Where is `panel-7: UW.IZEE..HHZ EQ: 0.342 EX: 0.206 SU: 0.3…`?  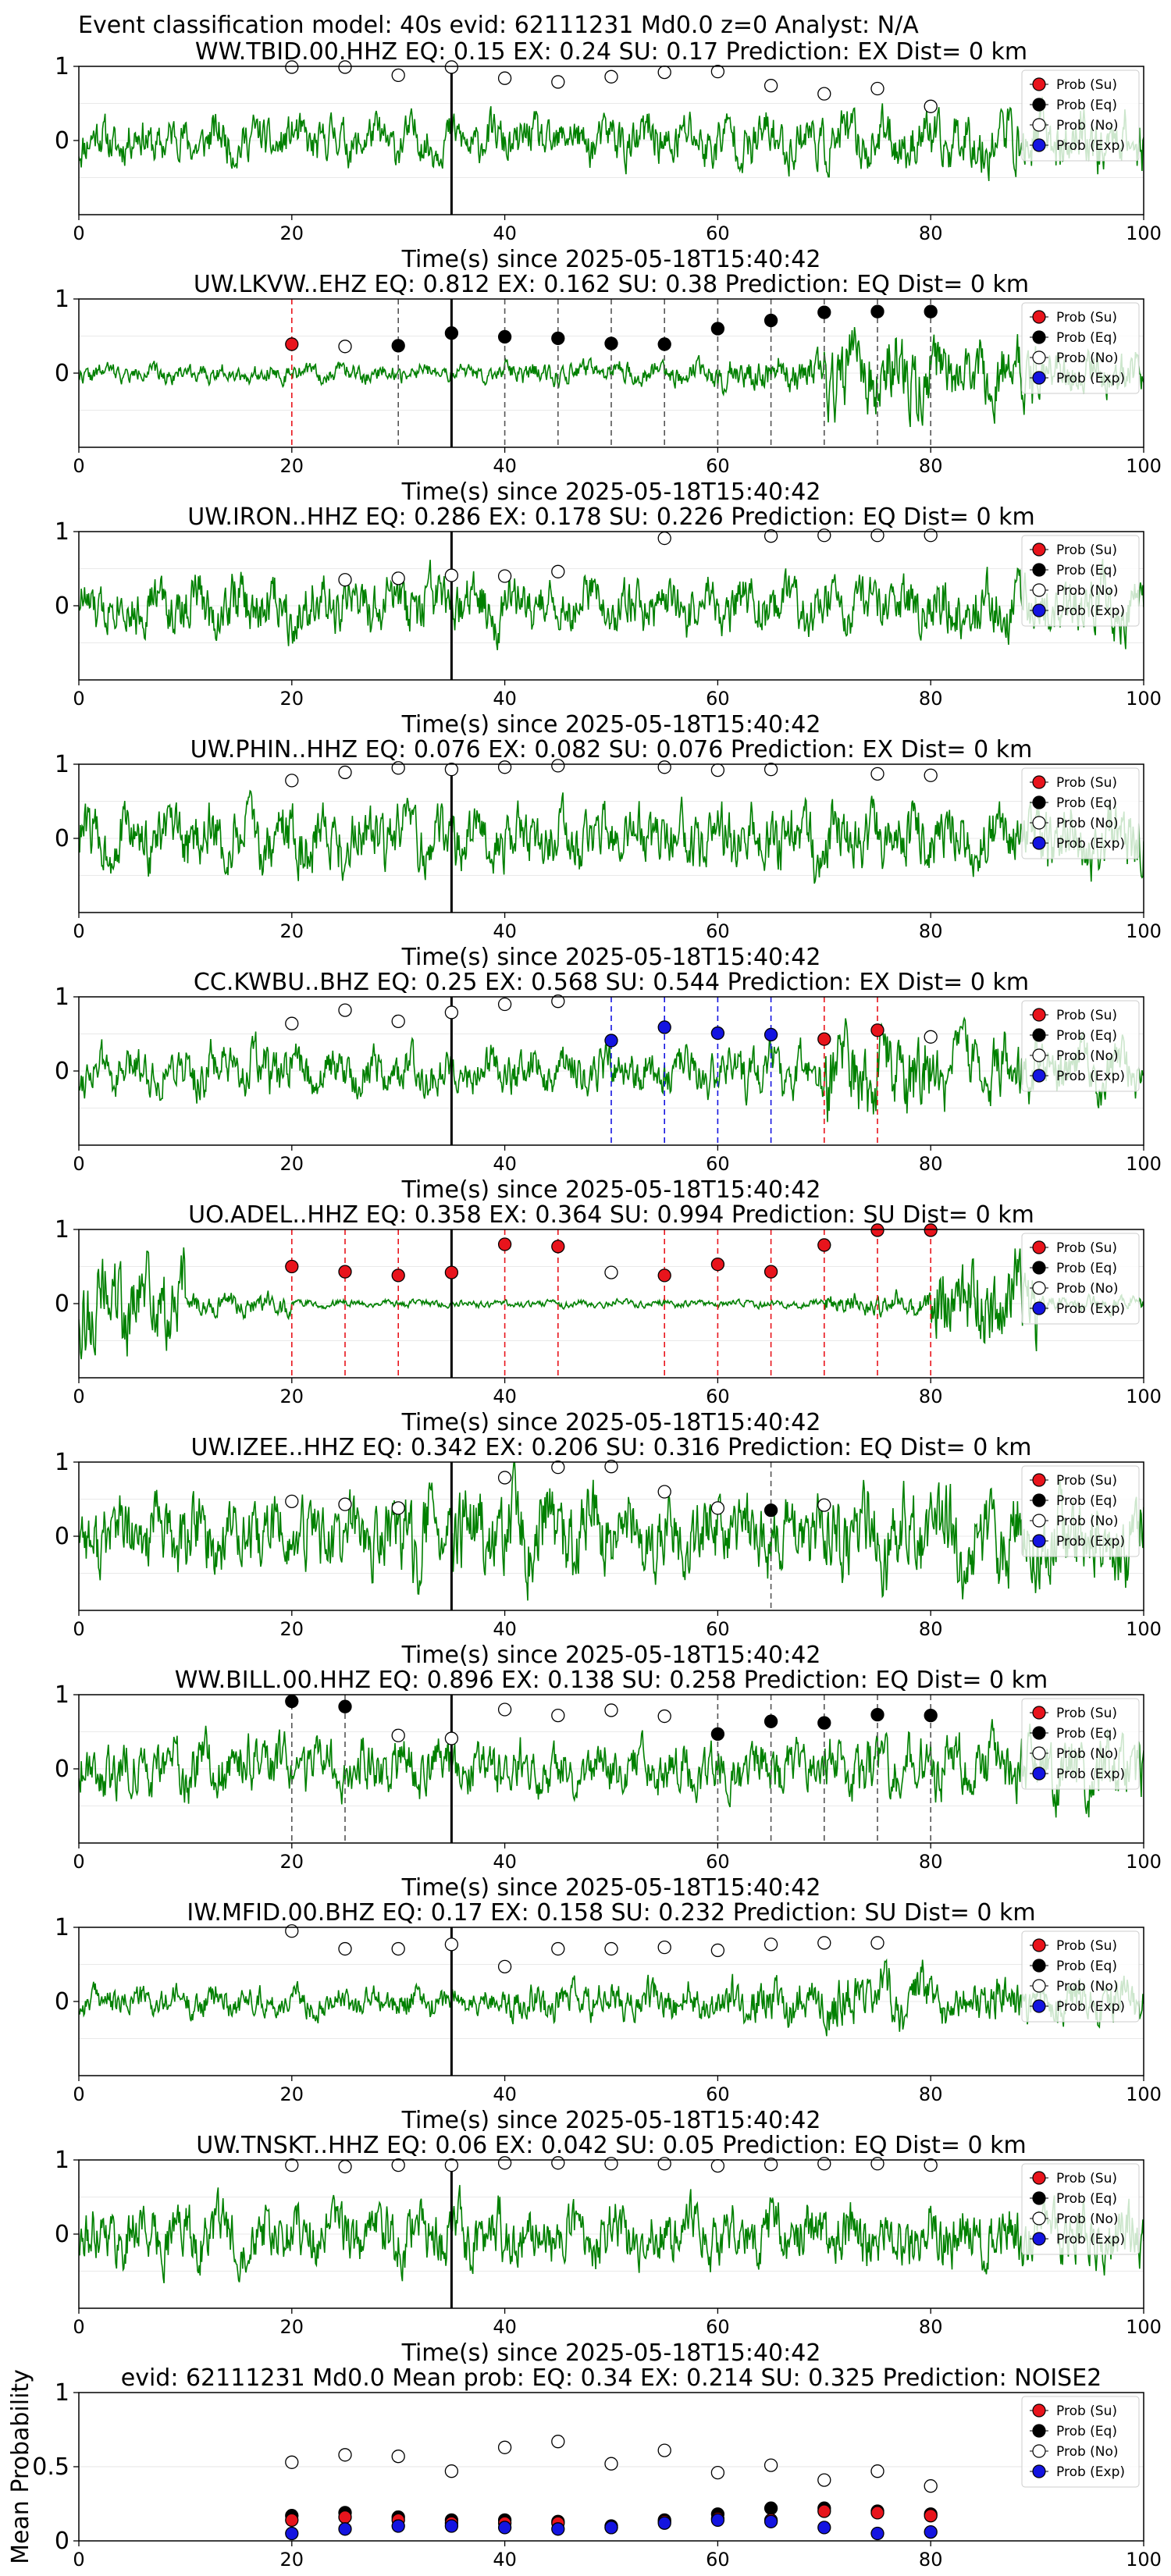
panel-7: UW.IZEE..HHZ EQ: 0.342 EX: 0.206 SU: 0.3… is located at coordinates (608, 1551).